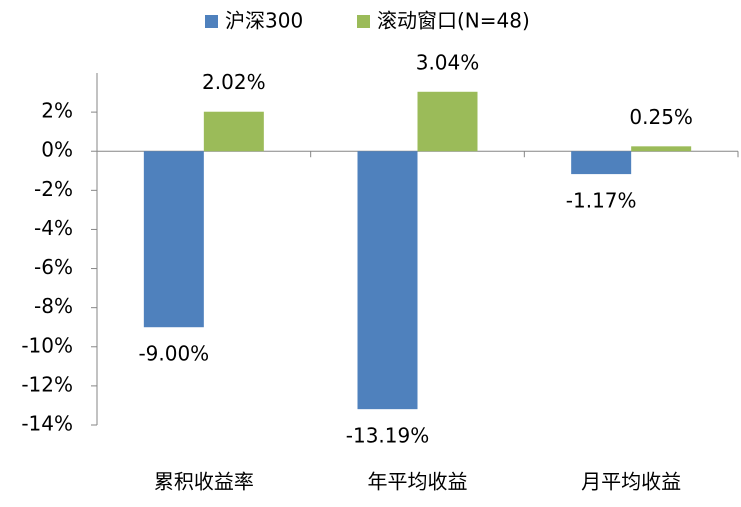 The width and height of the screenshot is (741, 507). I want to click on x-tick-label: 月平均收益, so click(631, 482).